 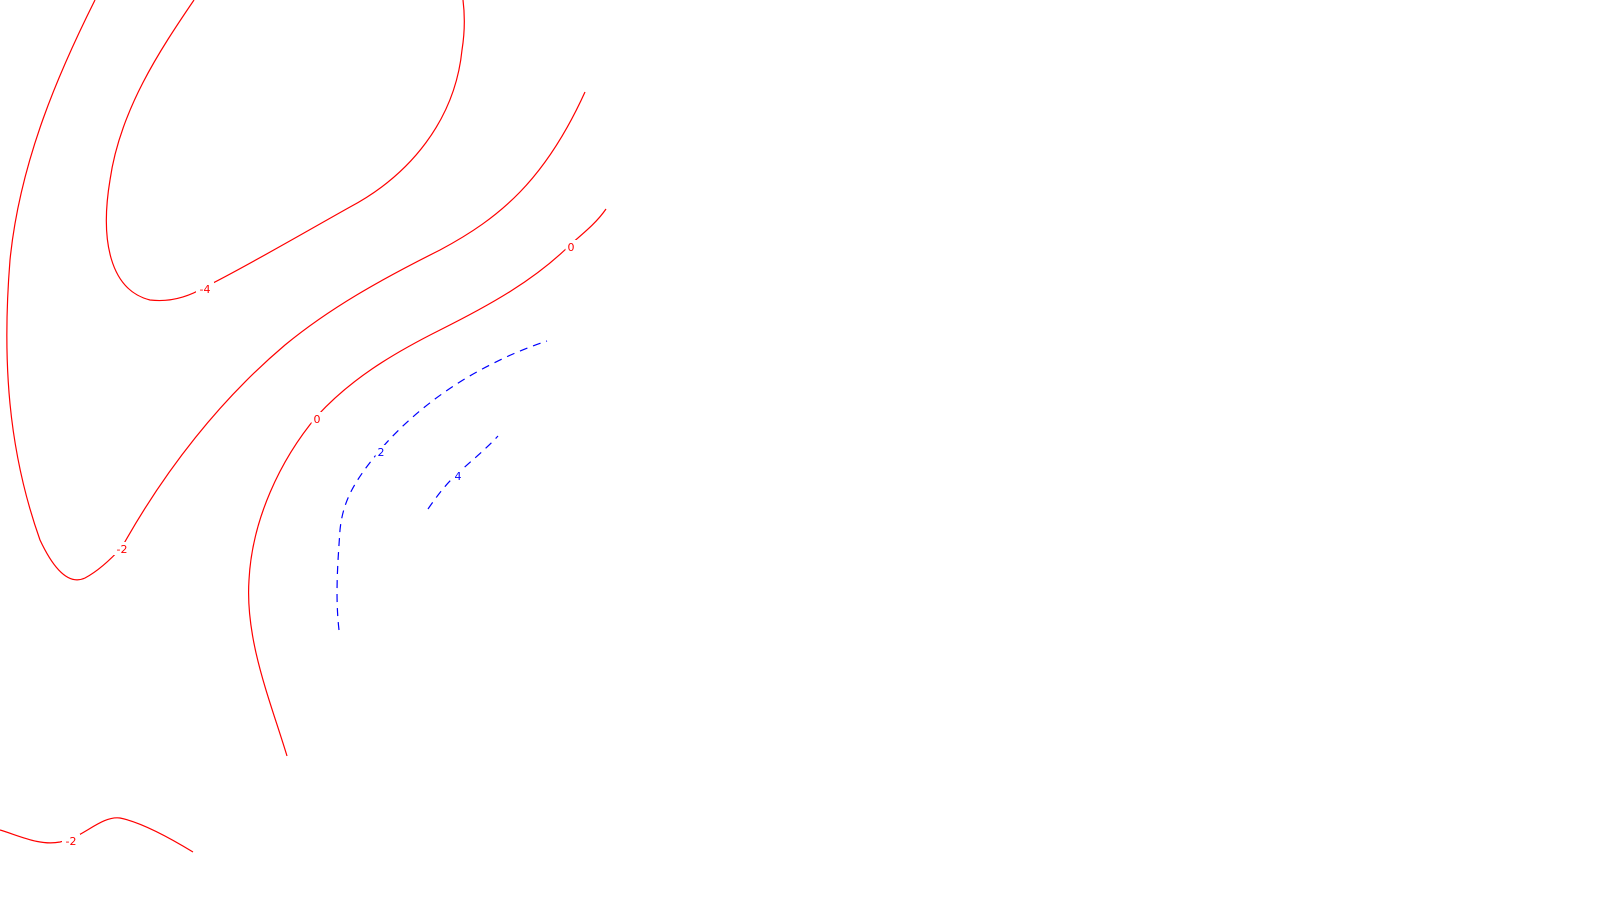 I want to click on contour-label: 4, so click(x=458, y=476).